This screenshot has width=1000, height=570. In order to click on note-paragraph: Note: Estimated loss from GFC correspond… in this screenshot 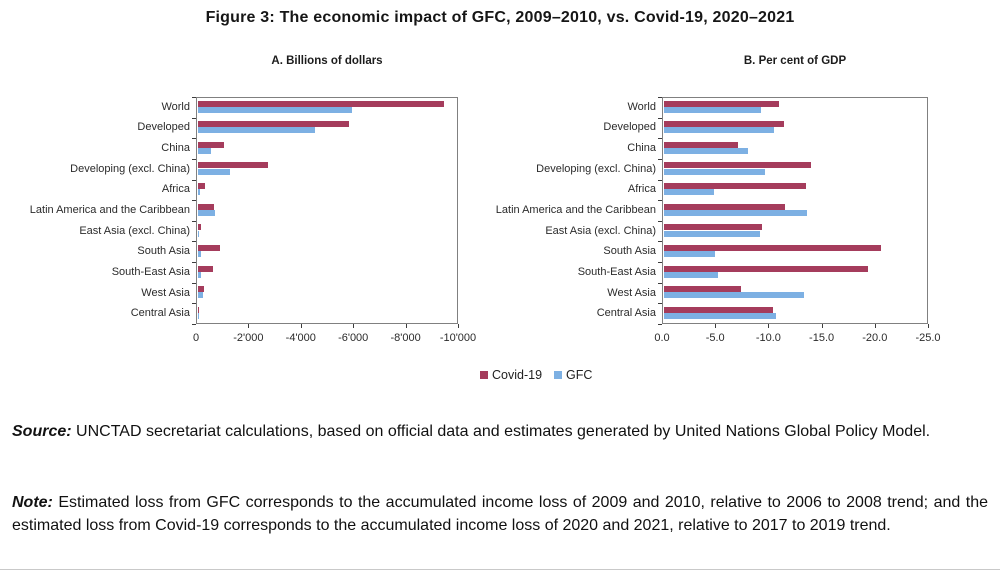, I will do `click(500, 514)`.